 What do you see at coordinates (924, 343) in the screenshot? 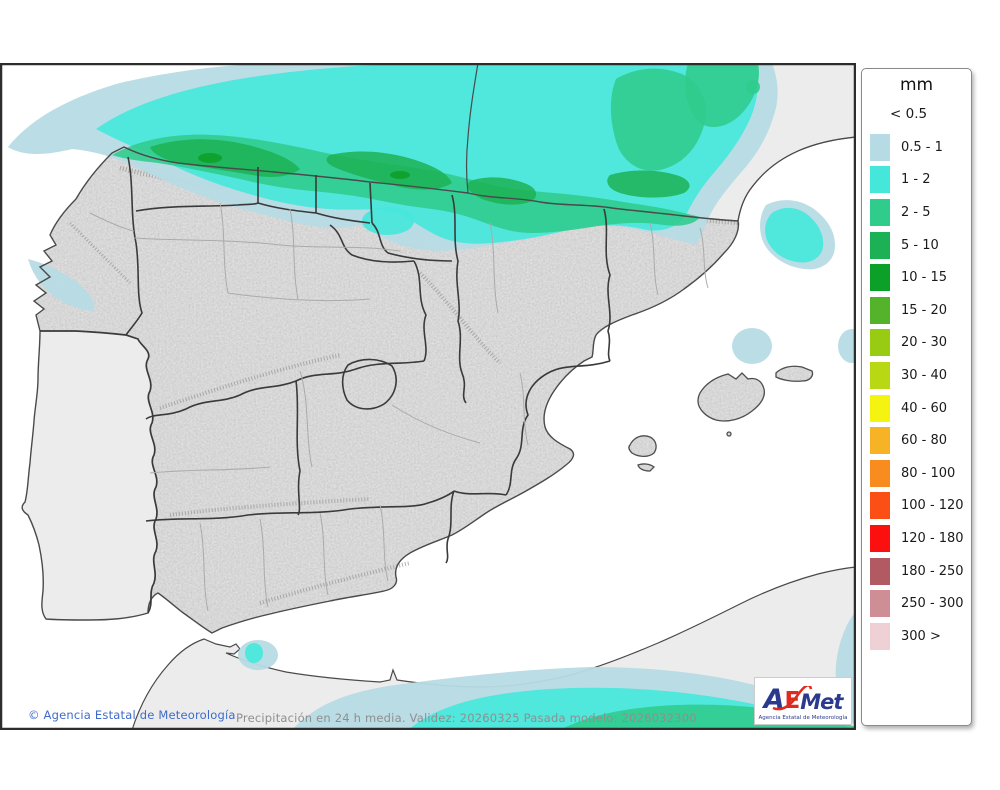
I see `legend-entry-label: 20 - 30` at bounding box center [924, 343].